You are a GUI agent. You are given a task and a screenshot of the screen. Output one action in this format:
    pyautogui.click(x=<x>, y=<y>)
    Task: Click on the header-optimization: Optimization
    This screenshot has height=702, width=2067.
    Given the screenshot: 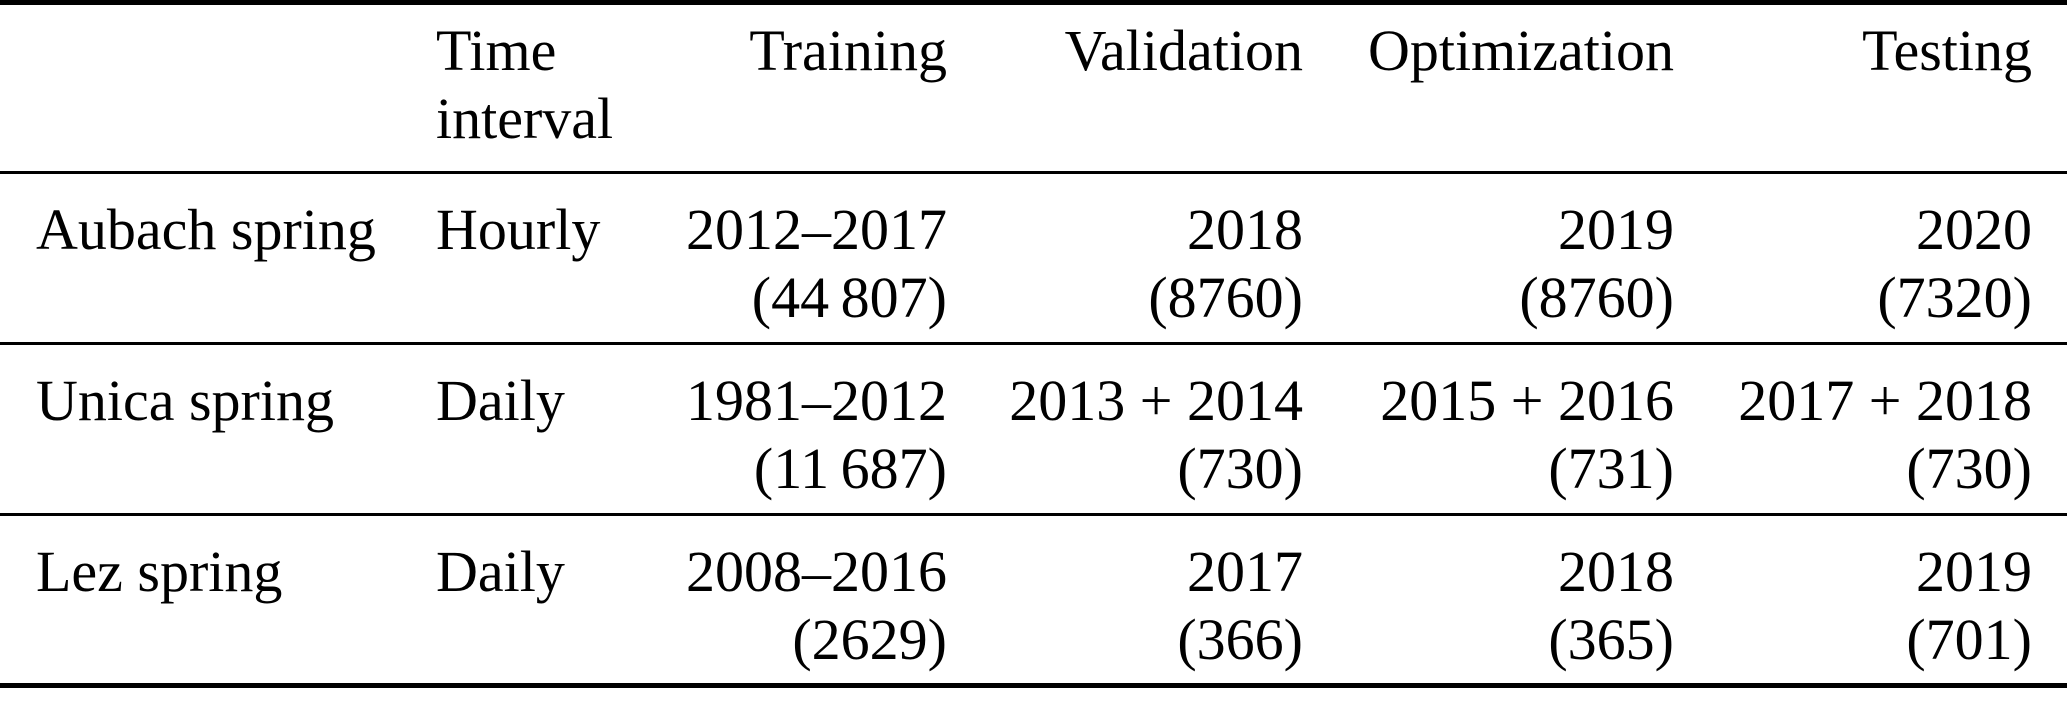 What is the action you would take?
    pyautogui.click(x=1520, y=50)
    